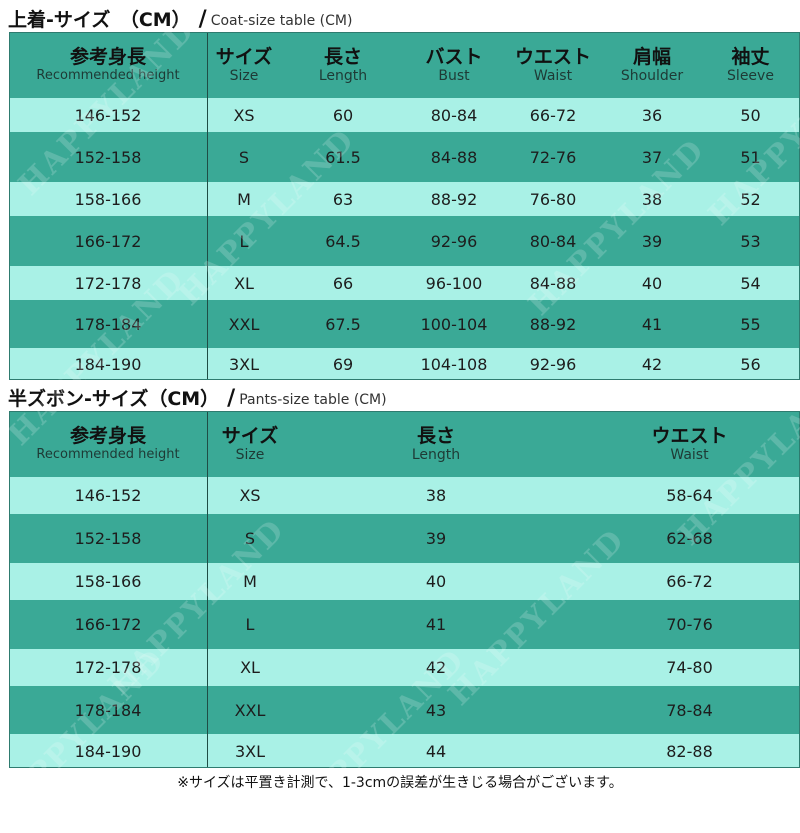 The width and height of the screenshot is (800, 833). I want to click on pants-col-waist: ウエスト Waist, so click(689, 443).